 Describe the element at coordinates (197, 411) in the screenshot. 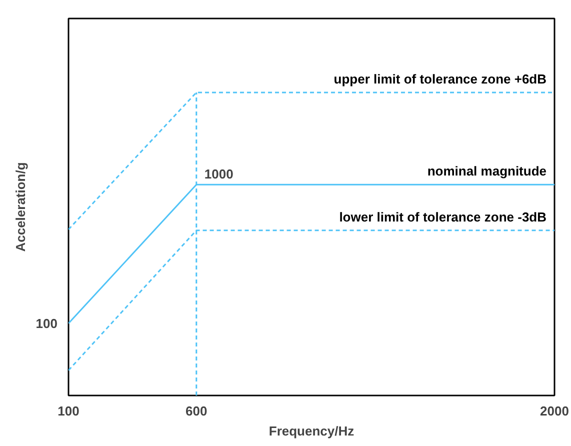

I see `x-tick-label: 600` at that location.